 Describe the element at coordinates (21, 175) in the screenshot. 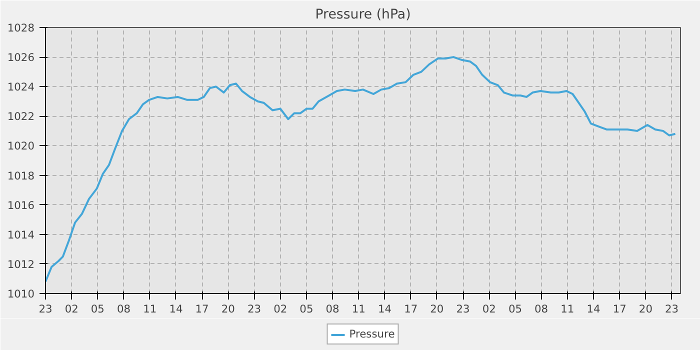

I see `y-tick-label: 1018` at that location.